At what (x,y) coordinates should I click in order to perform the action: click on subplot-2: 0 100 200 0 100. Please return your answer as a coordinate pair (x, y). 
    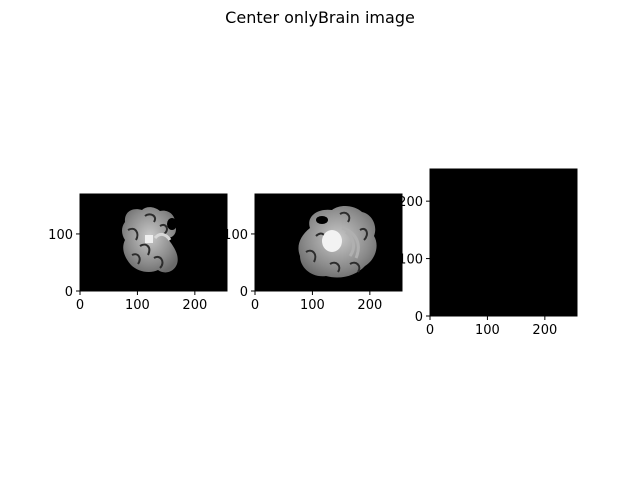
    Looking at the image, I should click on (313, 253).